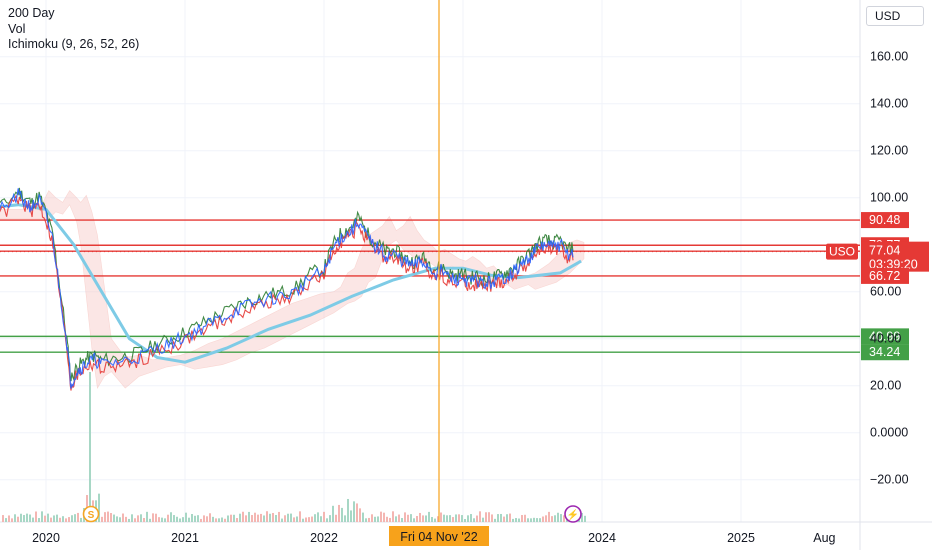 The height and width of the screenshot is (550, 932). I want to click on time-axis: 2020 2021 2022 2024 2025 Aug, so click(433, 538).